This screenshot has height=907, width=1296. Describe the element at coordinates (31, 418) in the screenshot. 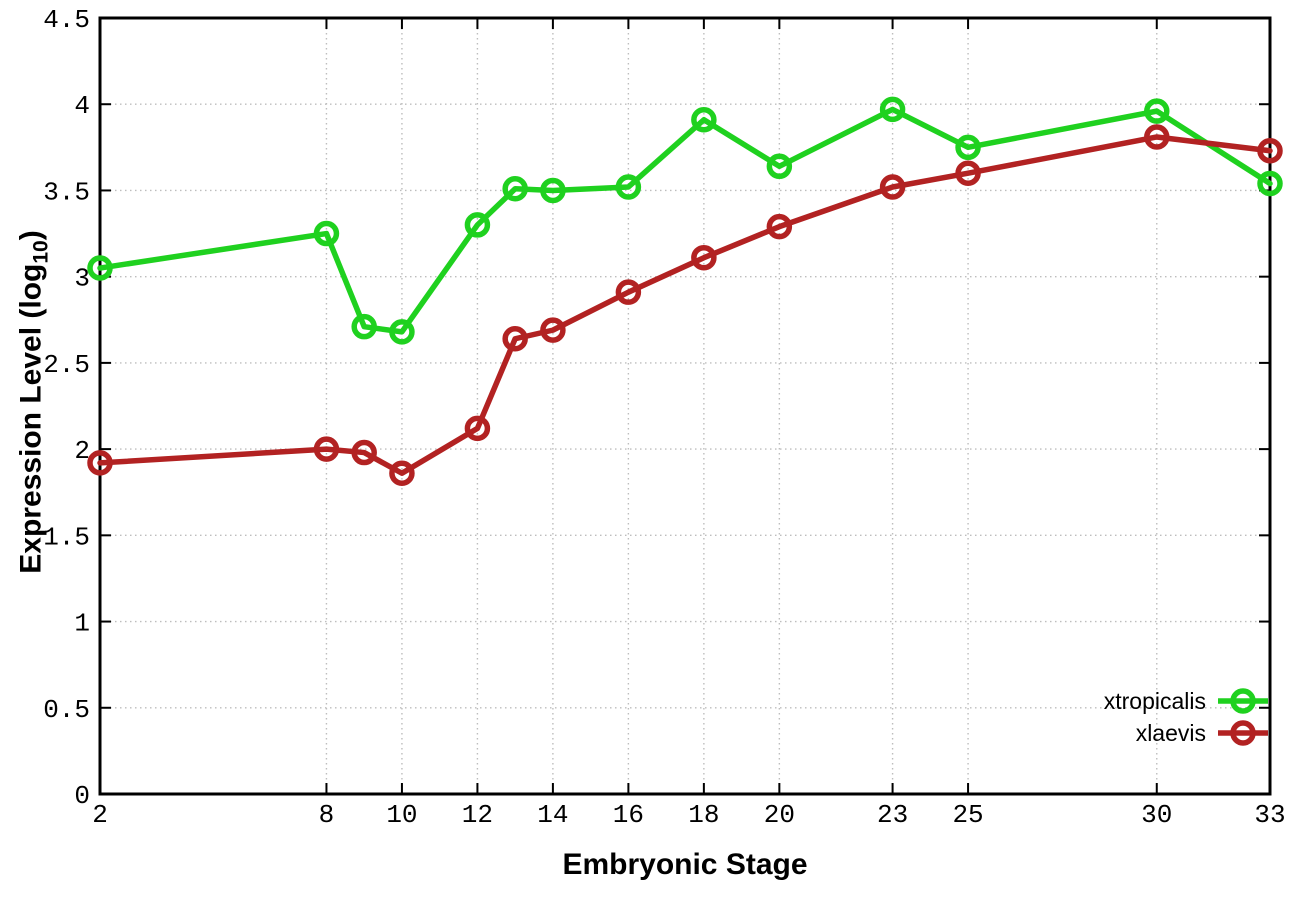

I see `y-axis-title-main: Expression Level (log` at that location.